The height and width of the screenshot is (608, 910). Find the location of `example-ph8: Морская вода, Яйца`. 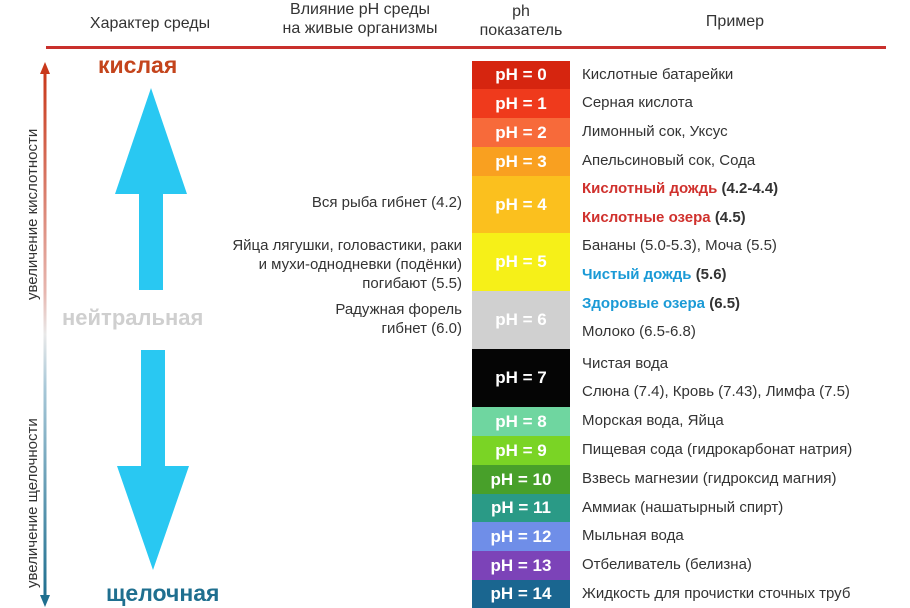

example-ph8: Морская вода, Яйца is located at coordinates (653, 420).